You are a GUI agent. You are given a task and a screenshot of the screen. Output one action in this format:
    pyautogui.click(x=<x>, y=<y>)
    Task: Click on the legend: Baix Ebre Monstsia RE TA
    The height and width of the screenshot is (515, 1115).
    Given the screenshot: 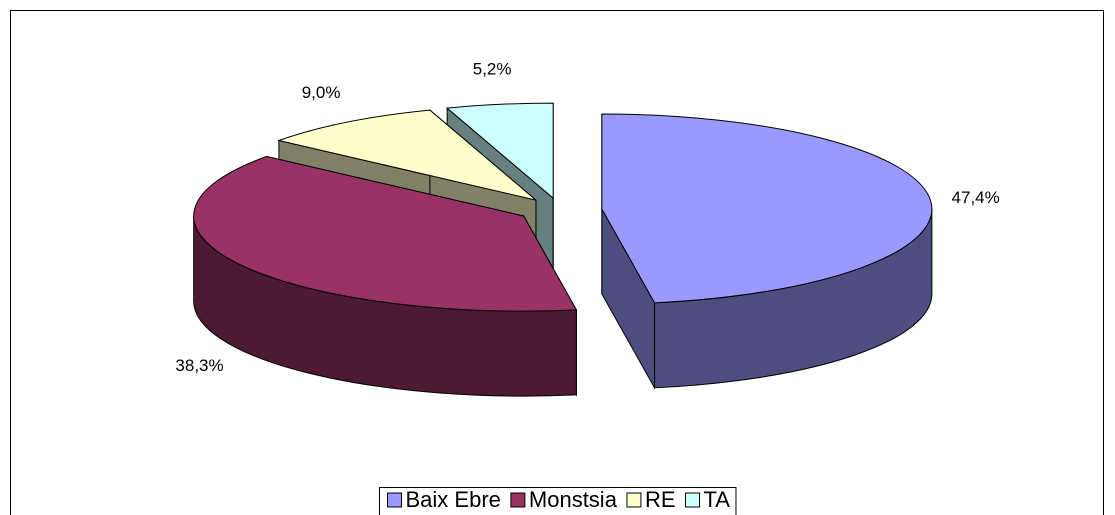 What is the action you would take?
    pyautogui.click(x=558, y=501)
    